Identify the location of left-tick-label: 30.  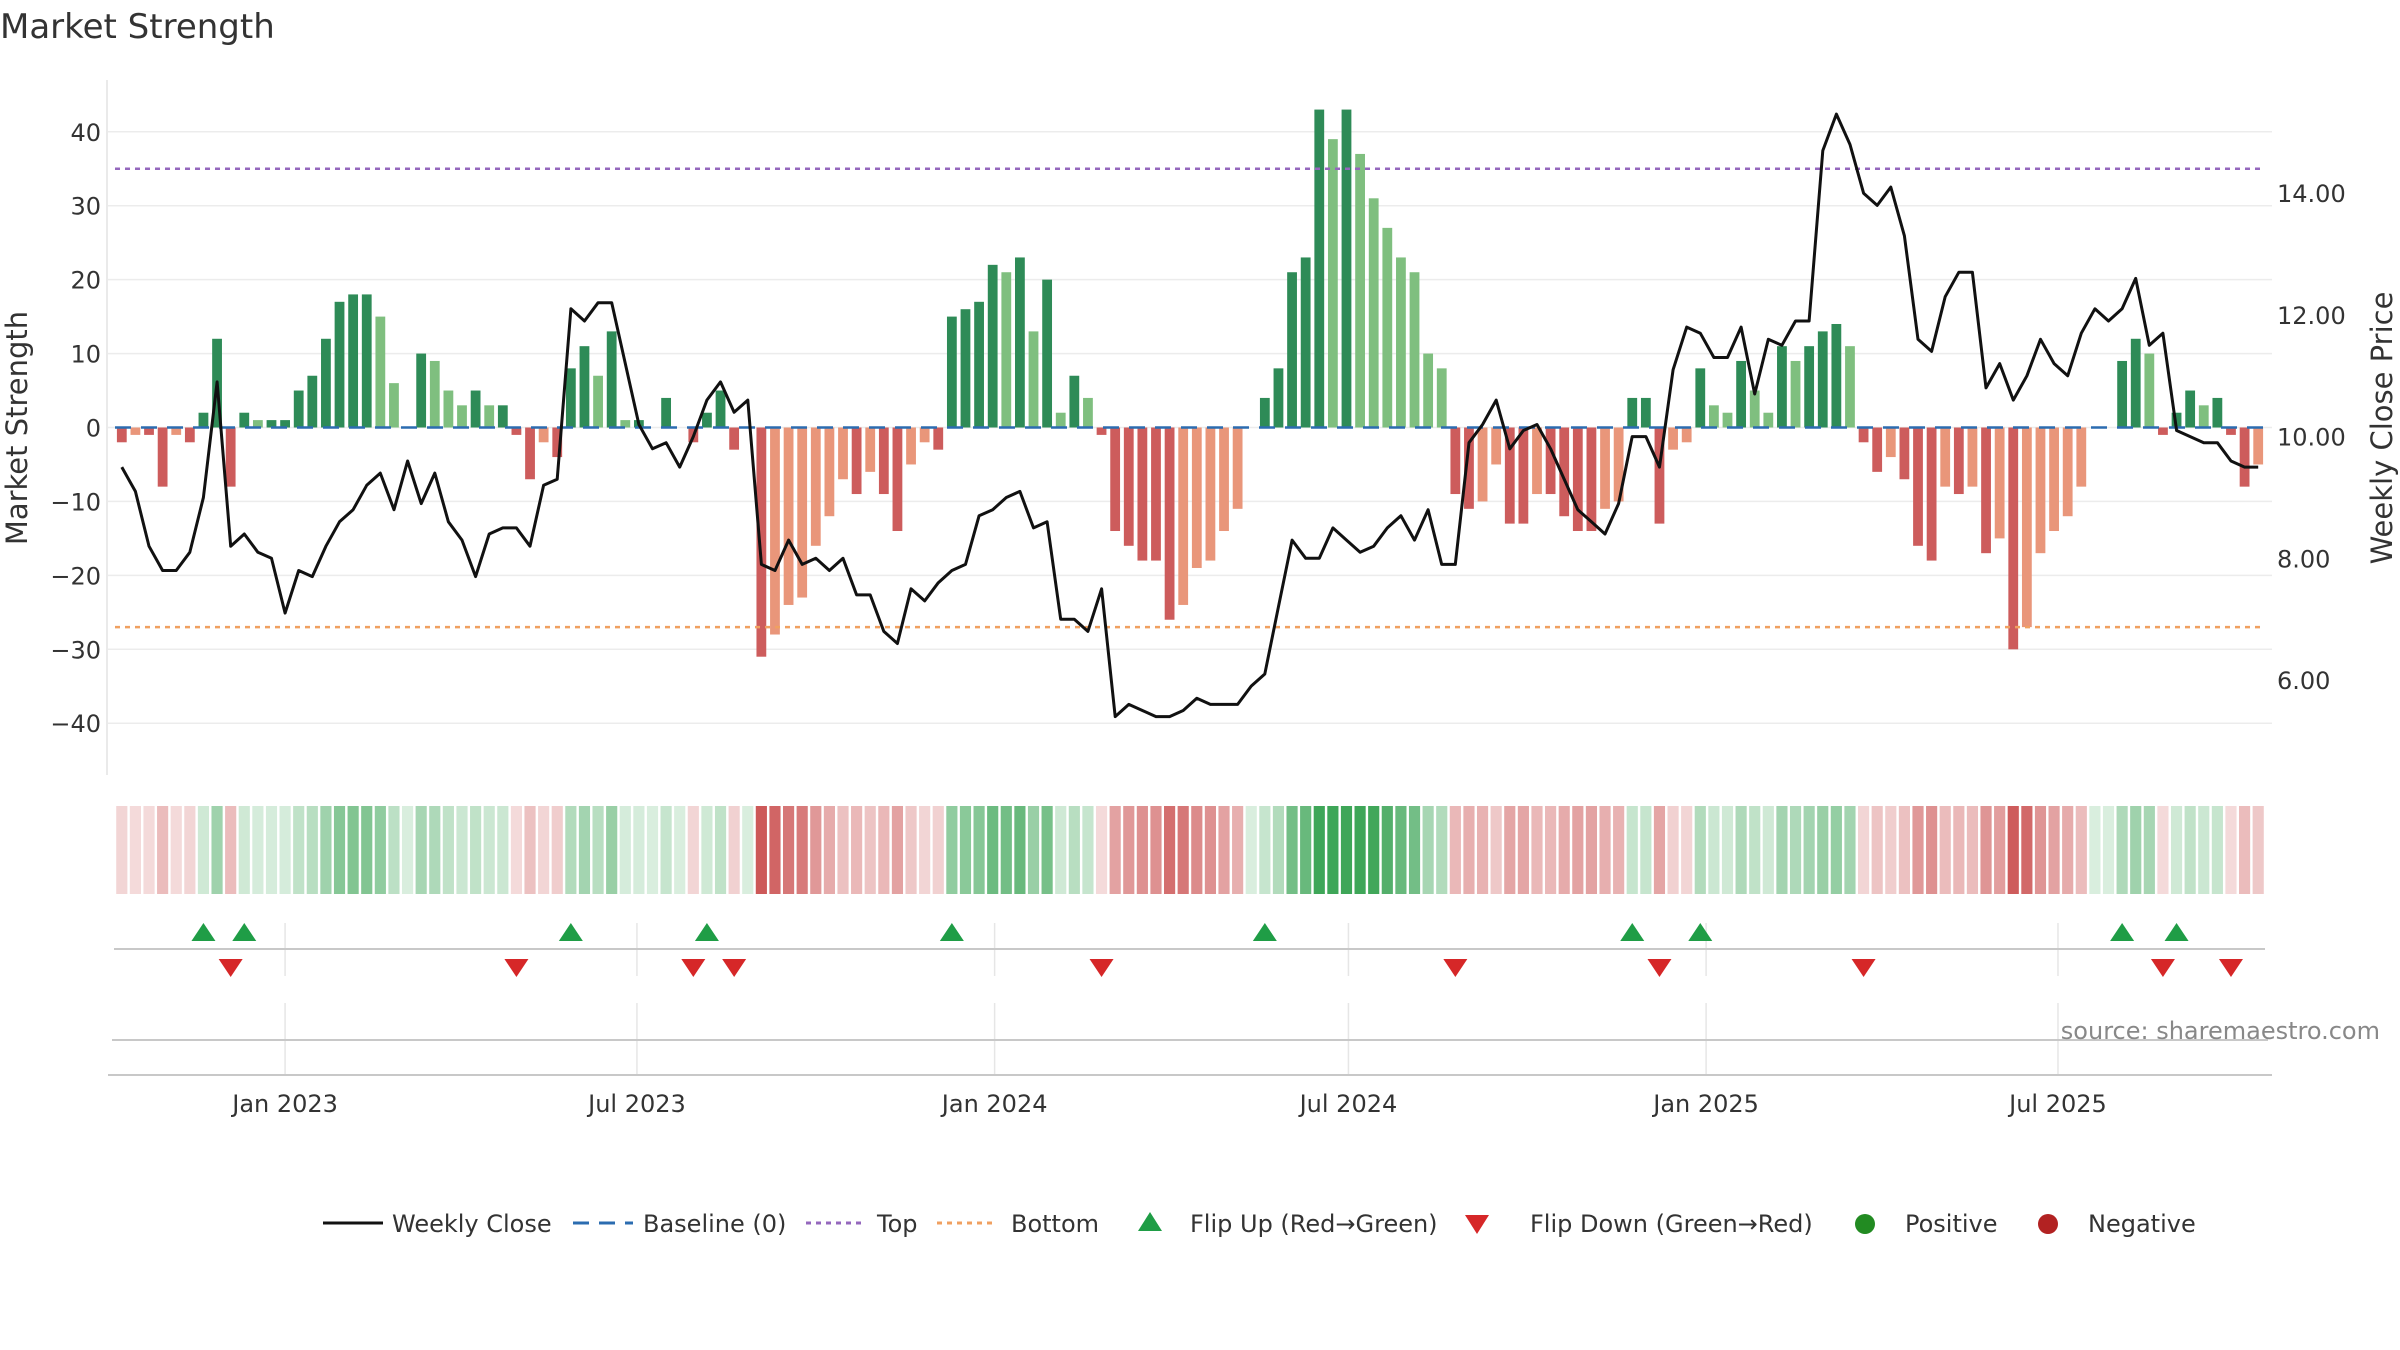
(85, 207).